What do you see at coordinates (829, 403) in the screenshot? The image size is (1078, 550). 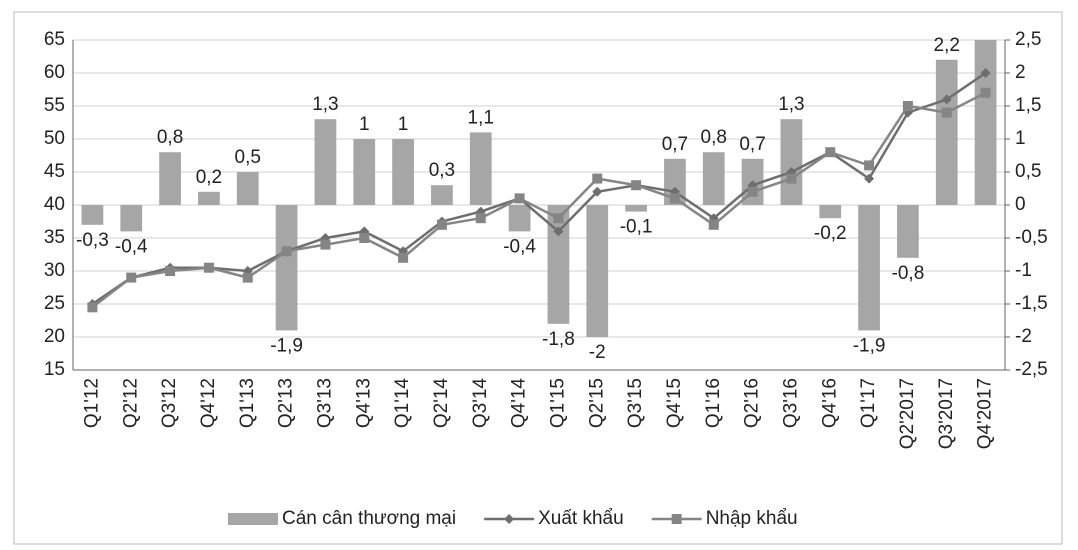 I see `x-tick-label: Q4'16` at bounding box center [829, 403].